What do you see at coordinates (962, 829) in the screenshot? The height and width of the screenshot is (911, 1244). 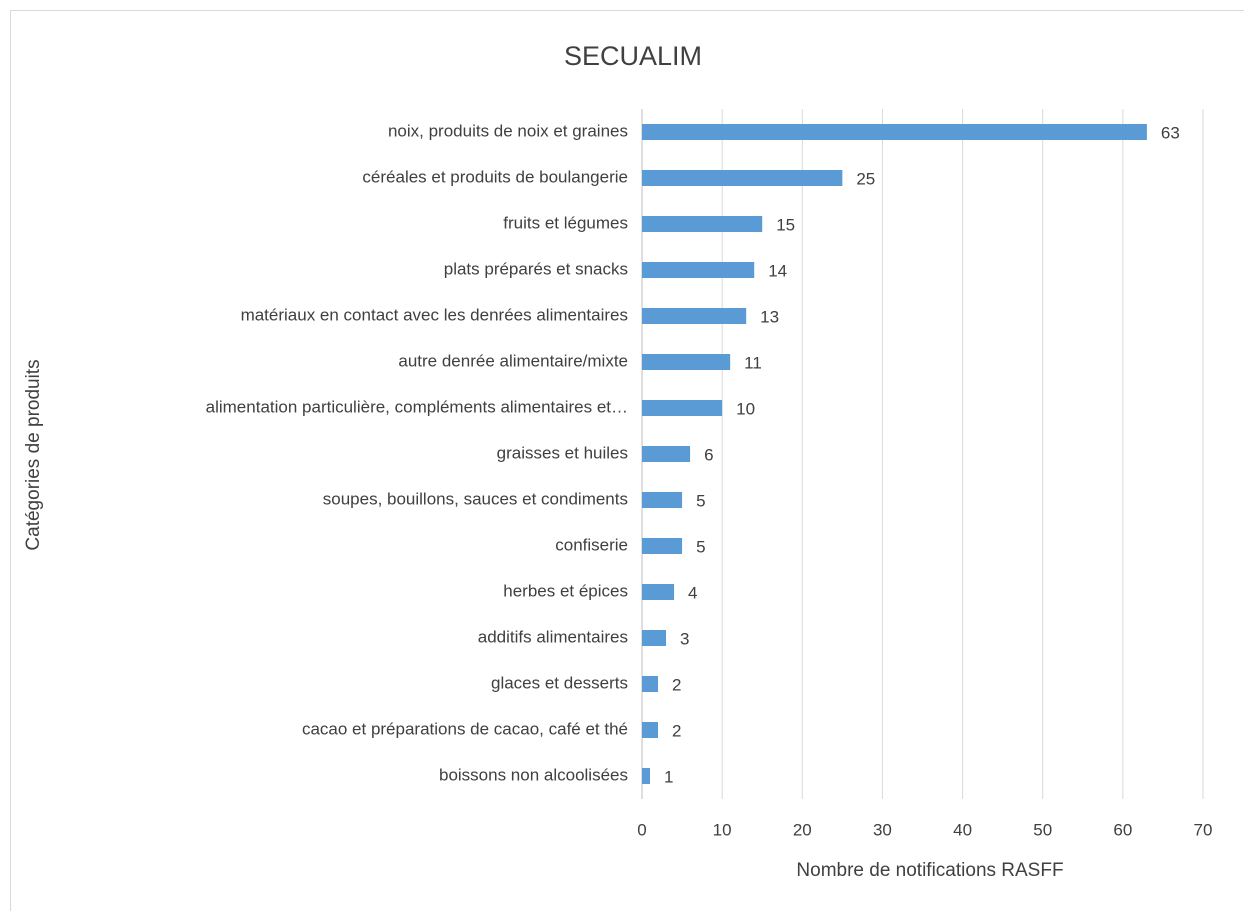 I see `x-tick-label: 40` at bounding box center [962, 829].